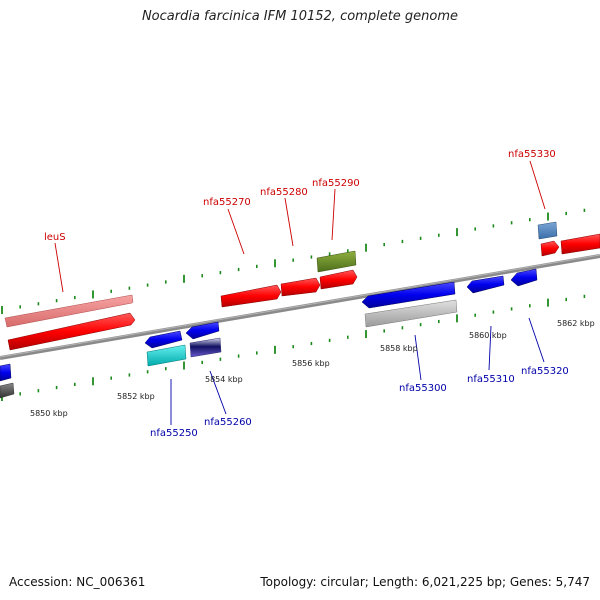 The height and width of the screenshot is (600, 600). I want to click on gene-label-nfa55260: nfa55260, so click(228, 422).